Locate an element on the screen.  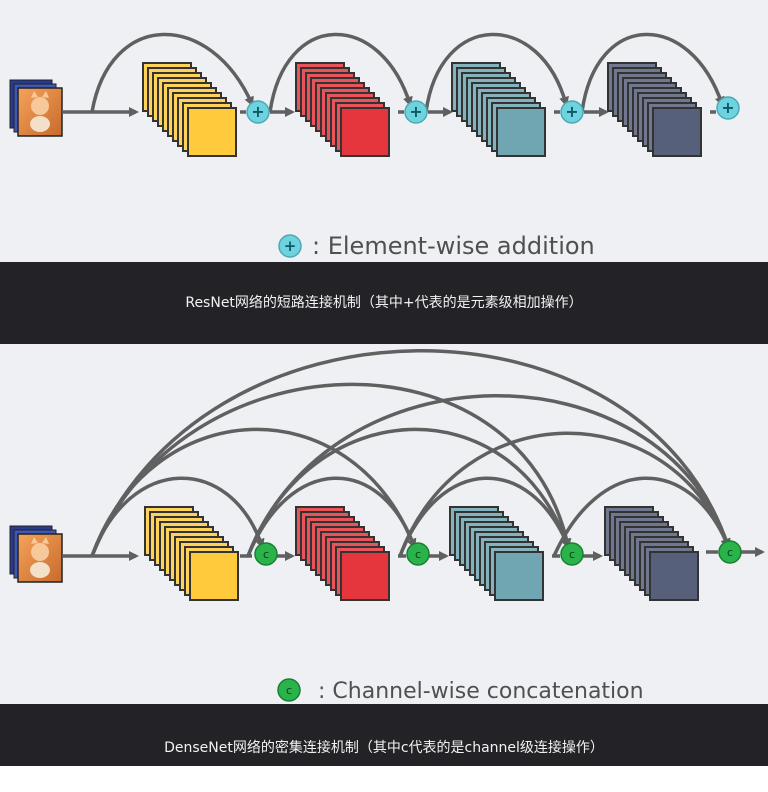
densenet-legend: c : Channel-wise concatenation is located at coordinates (460, 691).